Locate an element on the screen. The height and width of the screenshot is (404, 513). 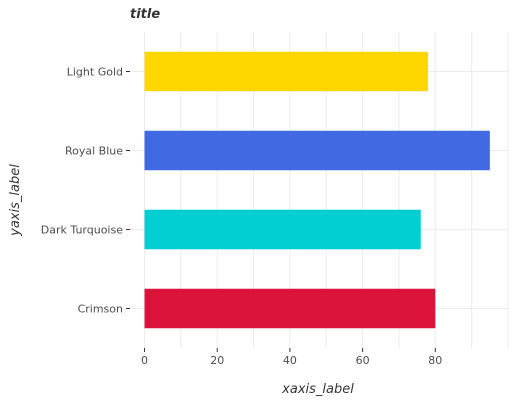
y-tick-label: Crimson is located at coordinates (100, 309).